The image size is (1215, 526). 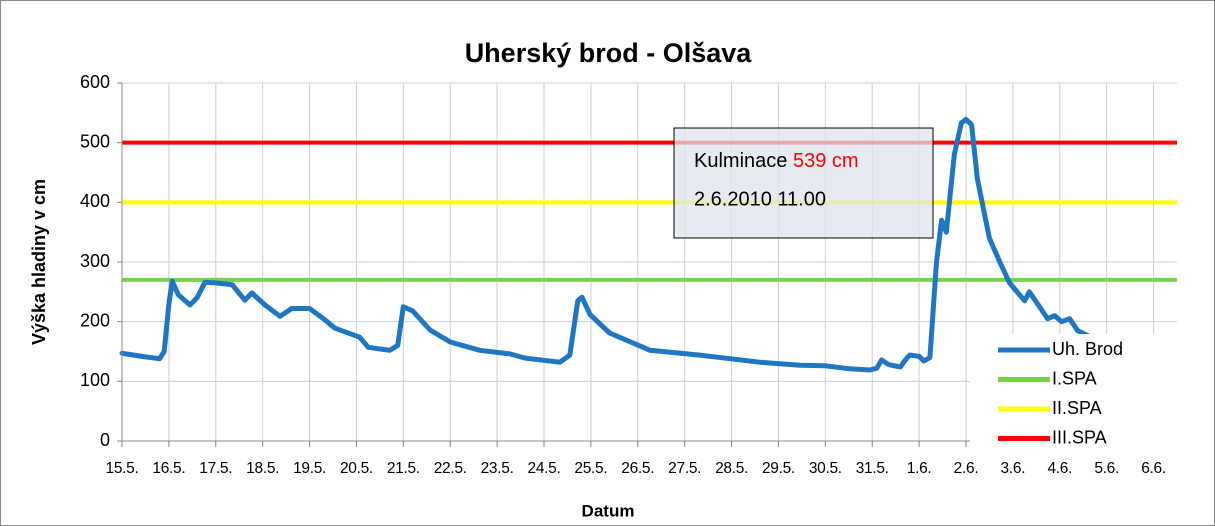 I want to click on x-tick-label: 21.5., so click(x=403, y=468).